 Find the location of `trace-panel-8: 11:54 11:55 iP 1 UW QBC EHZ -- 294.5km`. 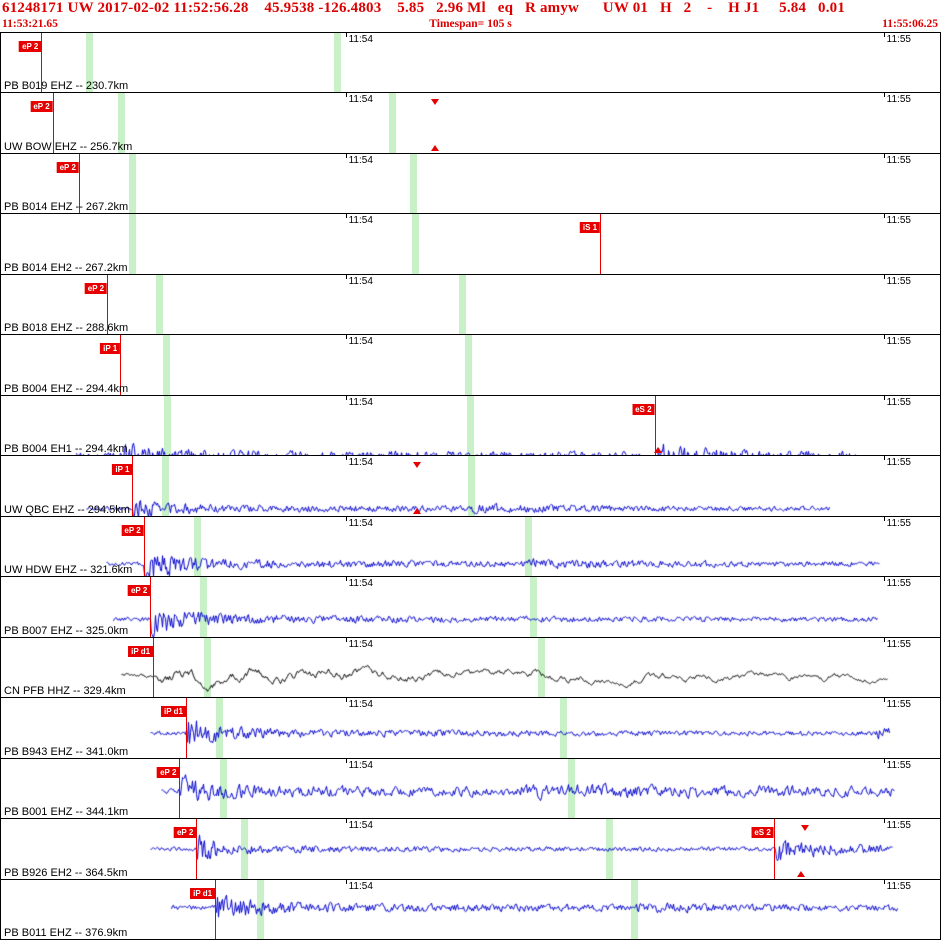

trace-panel-8: 11:54 11:55 iP 1 UW QBC EHZ -- 294.5km is located at coordinates (470, 486).